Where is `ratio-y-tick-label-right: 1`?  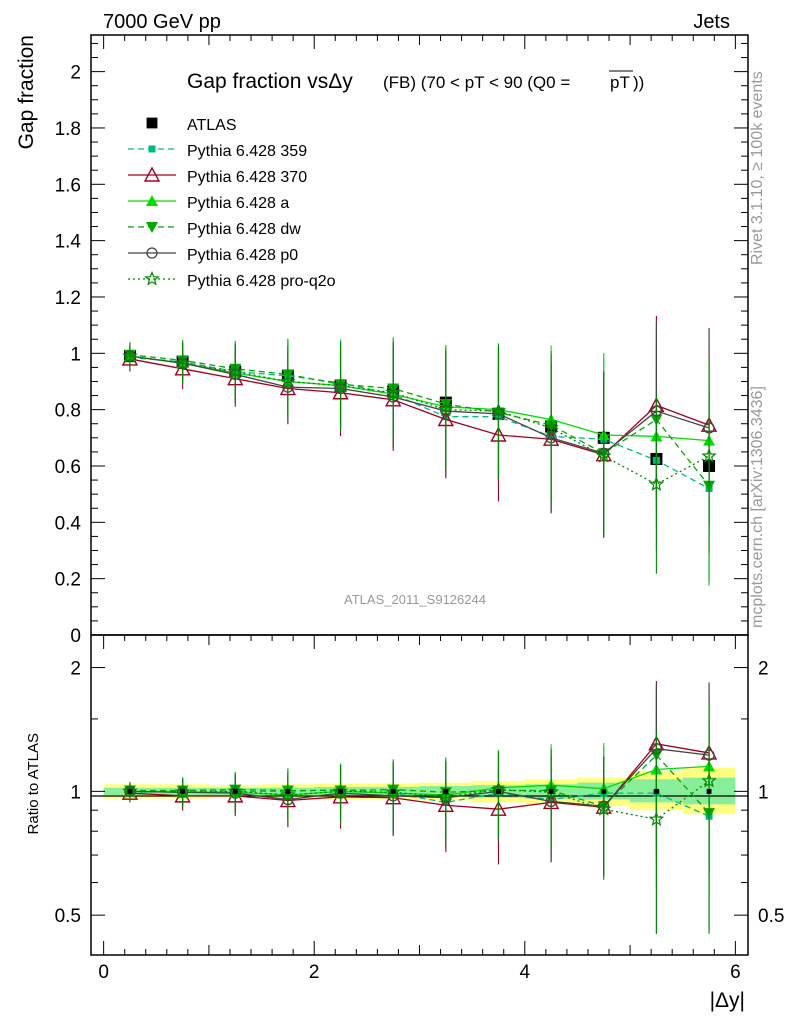 ratio-y-tick-label-right: 1 is located at coordinates (763, 792).